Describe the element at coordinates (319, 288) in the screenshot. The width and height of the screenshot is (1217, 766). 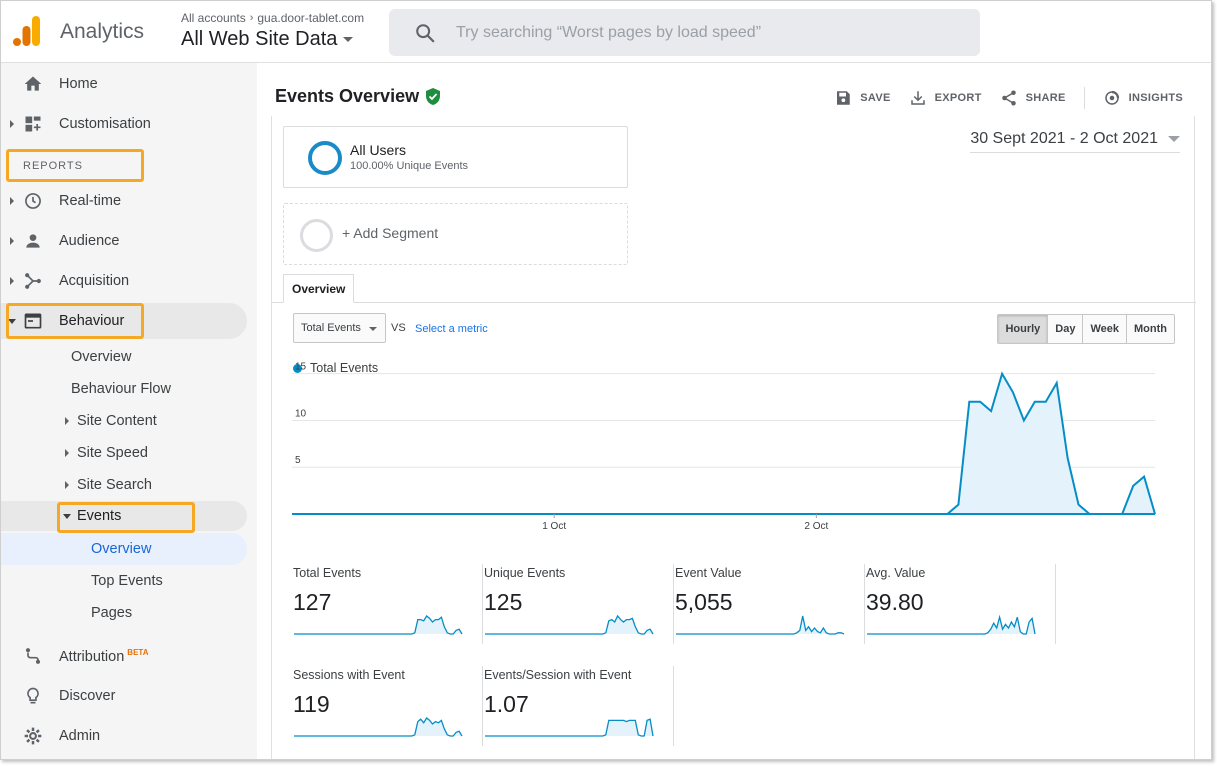
I see `tab-overview: Overview` at that location.